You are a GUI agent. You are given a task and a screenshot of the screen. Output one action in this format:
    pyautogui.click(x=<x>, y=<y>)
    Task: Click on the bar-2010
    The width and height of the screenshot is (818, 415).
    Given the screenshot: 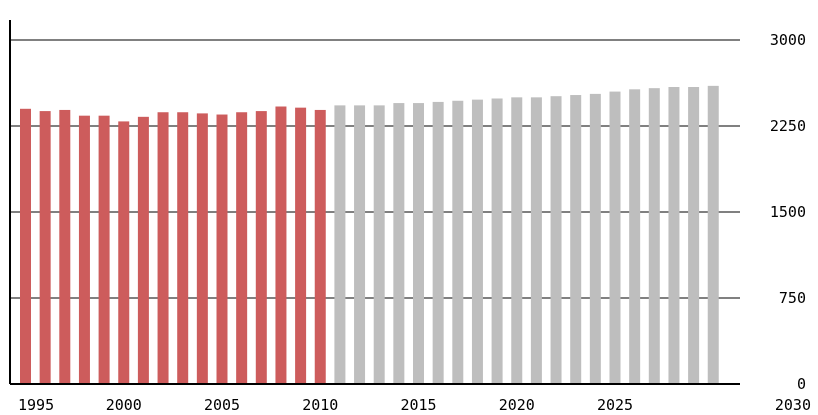 What is the action you would take?
    pyautogui.click(x=320, y=246)
    